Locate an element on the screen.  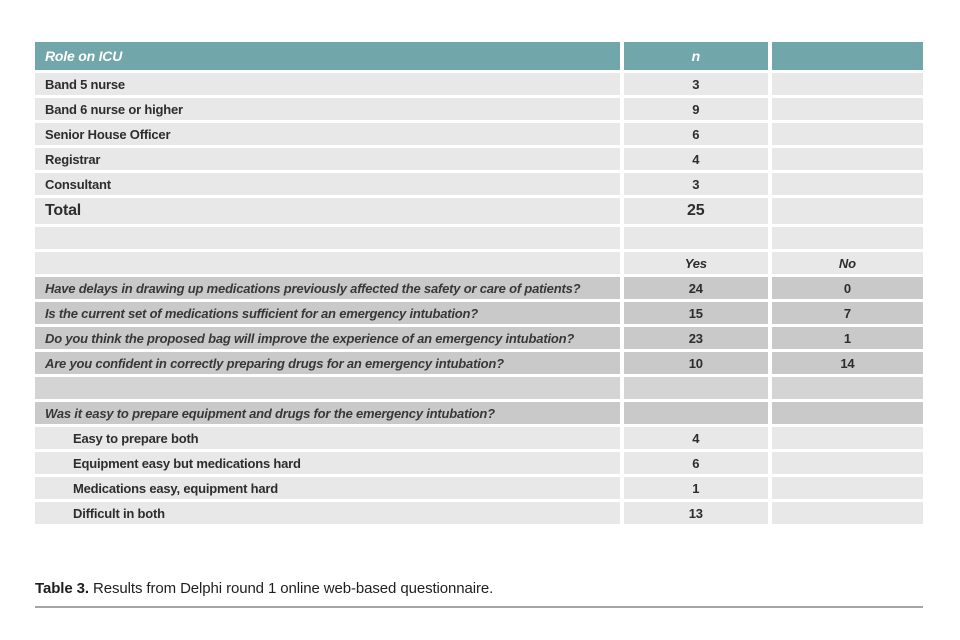
ease-option-row: Medications easy, equipment hard 1 is located at coordinates (479, 488).